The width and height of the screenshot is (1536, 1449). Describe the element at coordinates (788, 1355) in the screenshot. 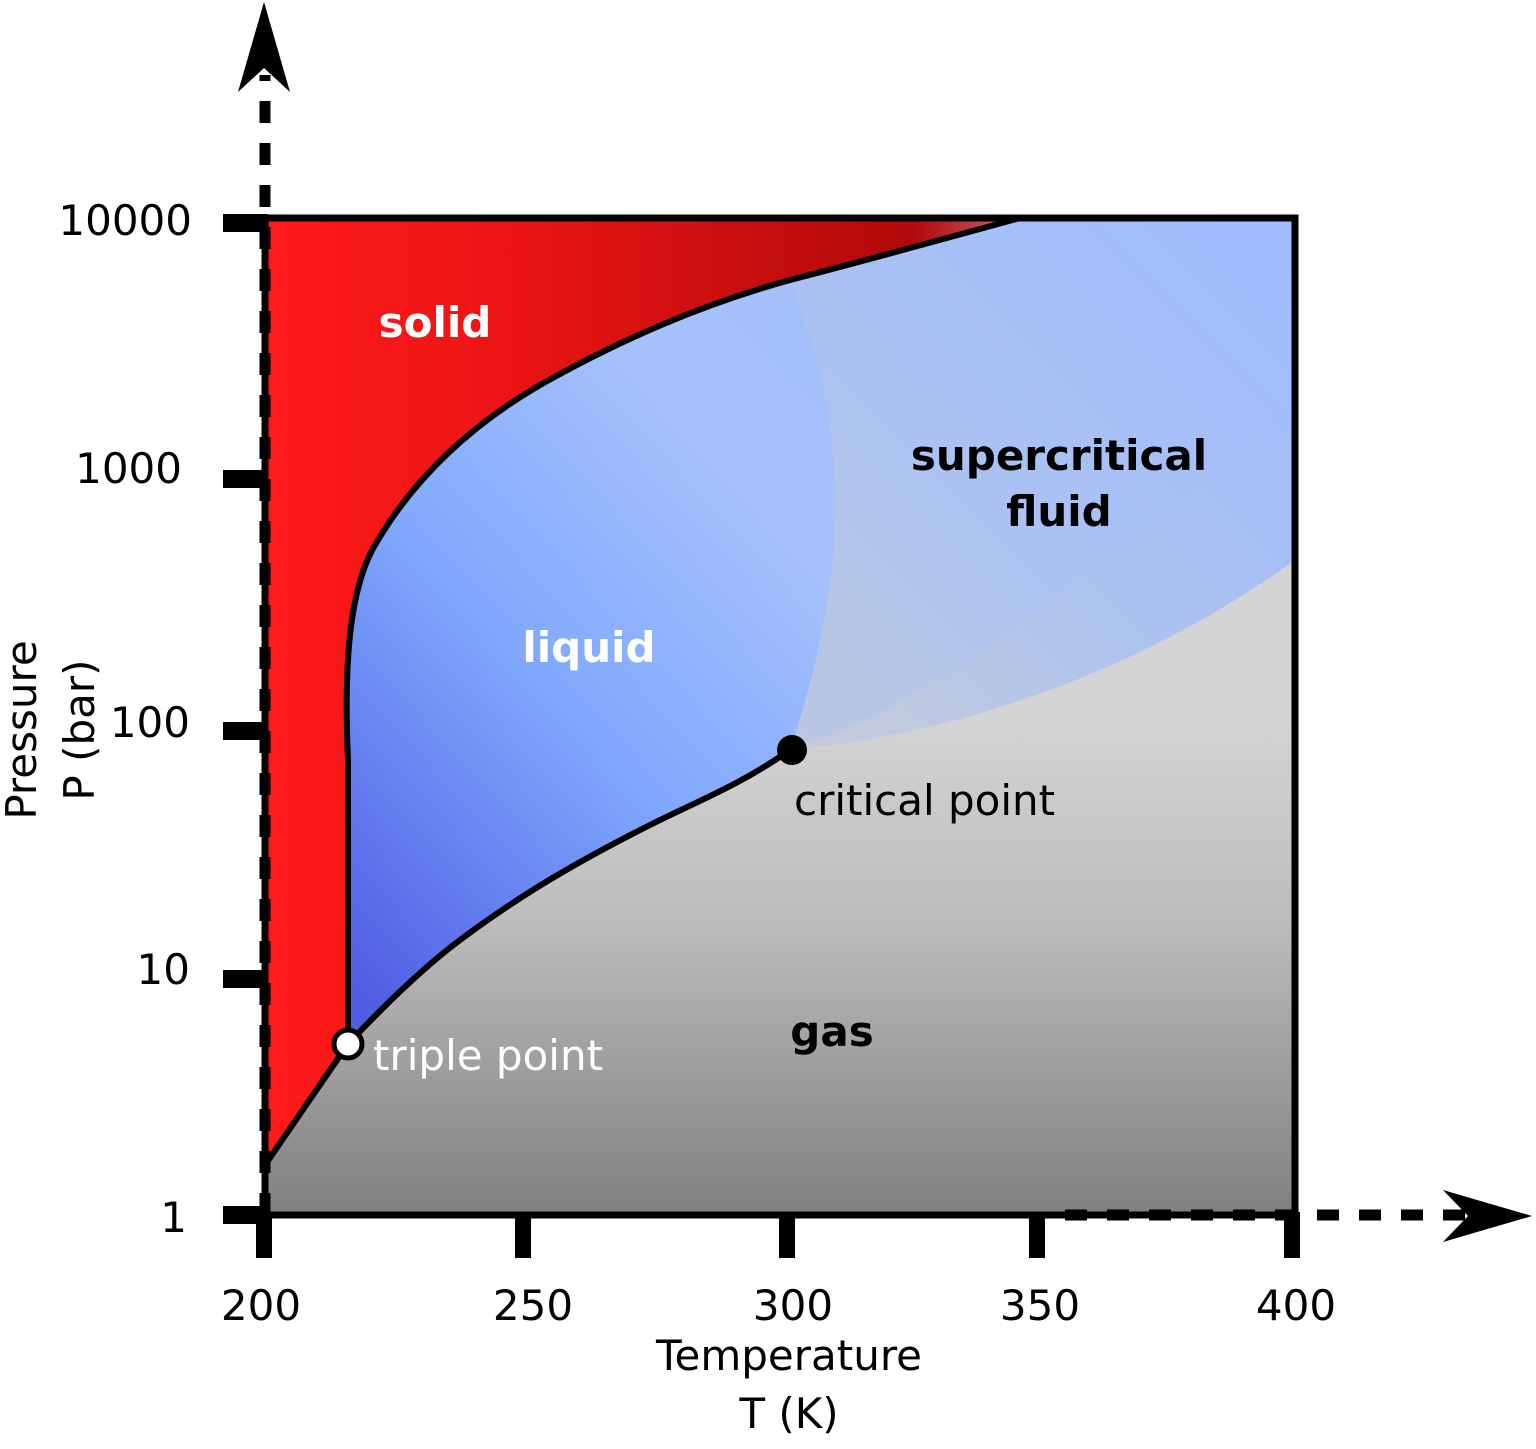

I see `x-axis-title-line1: Temperature` at that location.